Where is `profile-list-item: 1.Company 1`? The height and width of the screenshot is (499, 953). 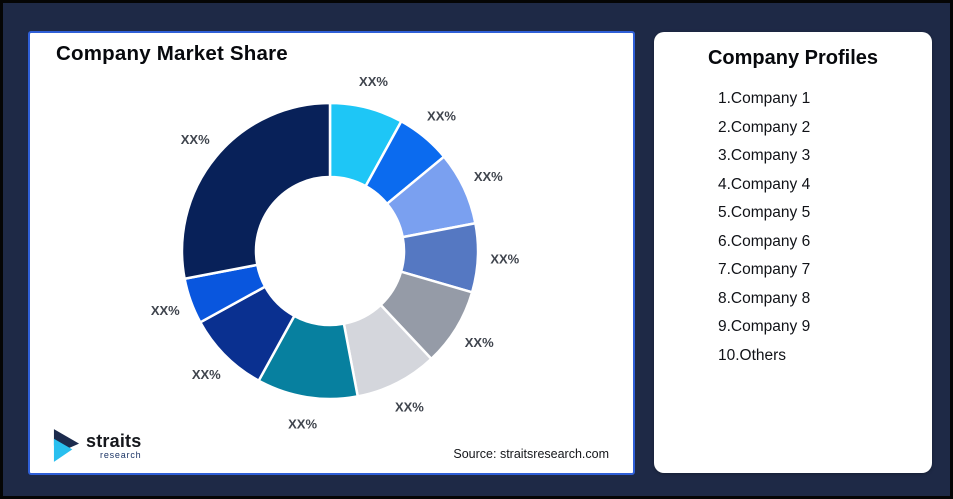
profile-list-item: 1.Company 1 is located at coordinates (764, 98).